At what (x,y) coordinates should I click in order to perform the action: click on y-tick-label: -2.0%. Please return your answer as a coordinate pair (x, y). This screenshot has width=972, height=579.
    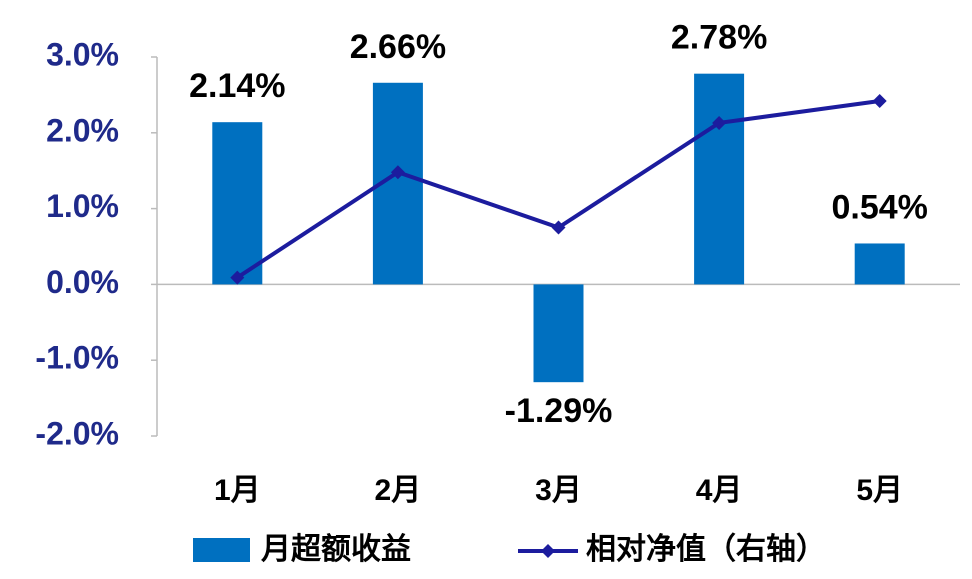
    Looking at the image, I should click on (77, 433).